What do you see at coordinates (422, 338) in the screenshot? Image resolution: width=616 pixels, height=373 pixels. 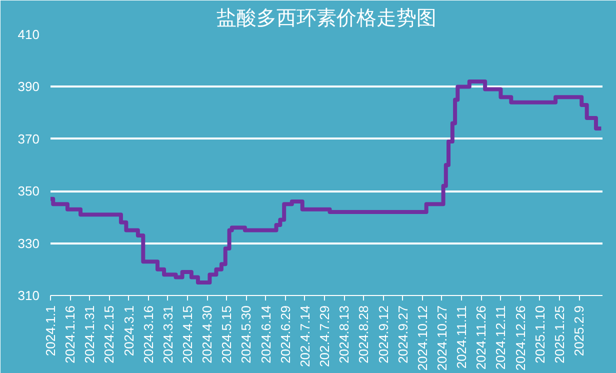 I see `x-tick-label: 2024.10.12` at bounding box center [422, 338].